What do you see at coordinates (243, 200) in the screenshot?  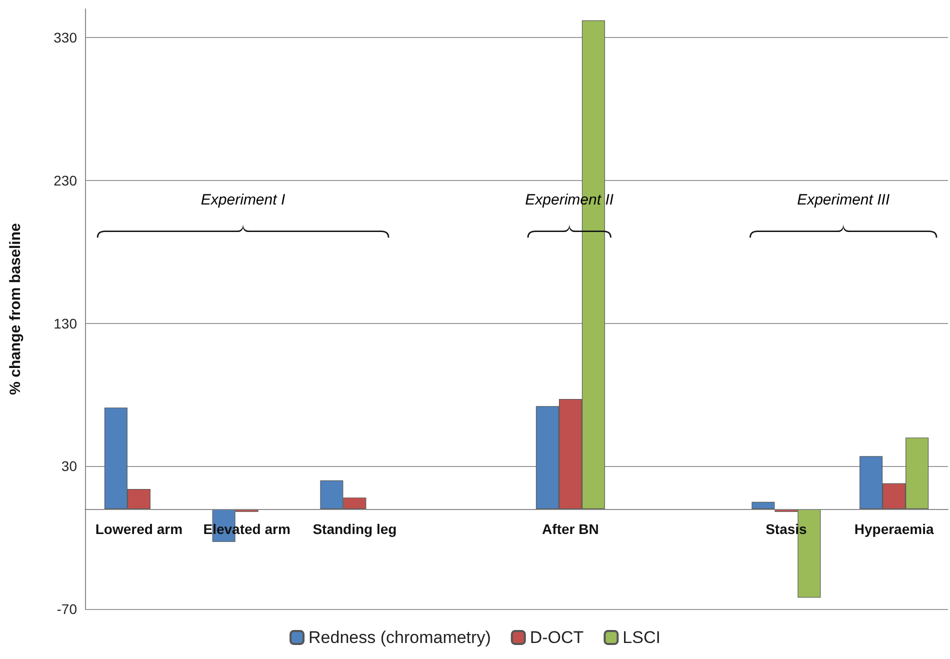 I see `annotation: Experiment I` at bounding box center [243, 200].